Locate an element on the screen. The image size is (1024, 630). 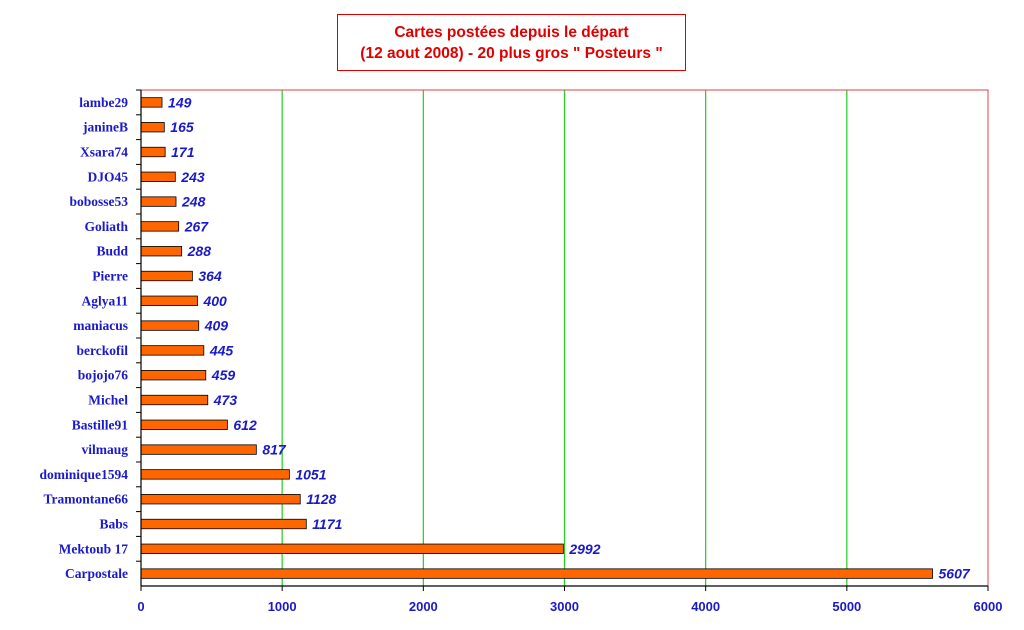
value-label: 243 is located at coordinates (192, 177).